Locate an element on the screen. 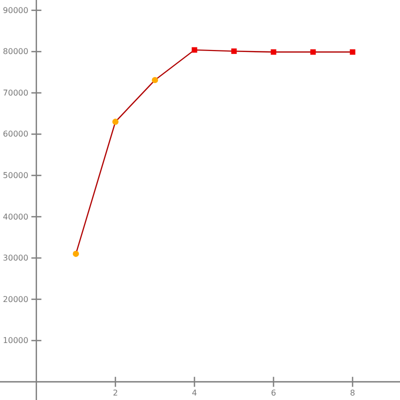  y-tick-label: 90000 is located at coordinates (15, 10).